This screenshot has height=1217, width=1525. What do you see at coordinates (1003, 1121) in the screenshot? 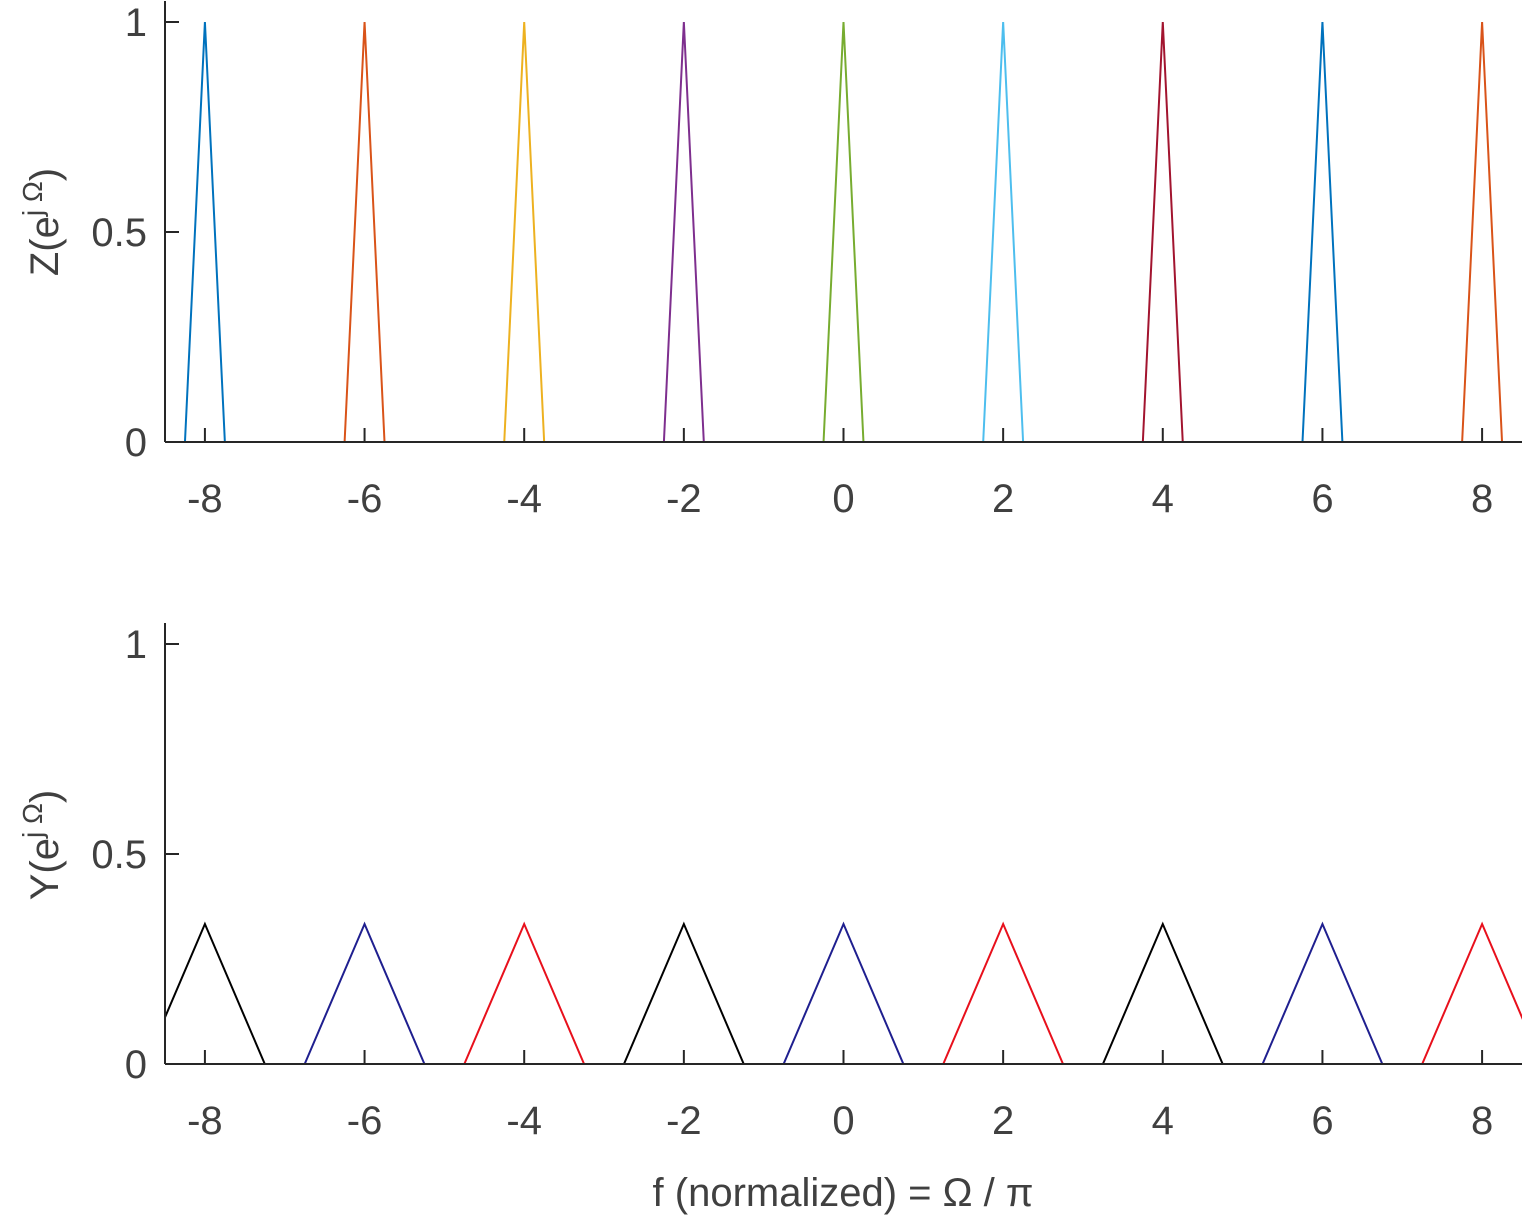
I see `y-x-tick-label: 2` at bounding box center [1003, 1121].